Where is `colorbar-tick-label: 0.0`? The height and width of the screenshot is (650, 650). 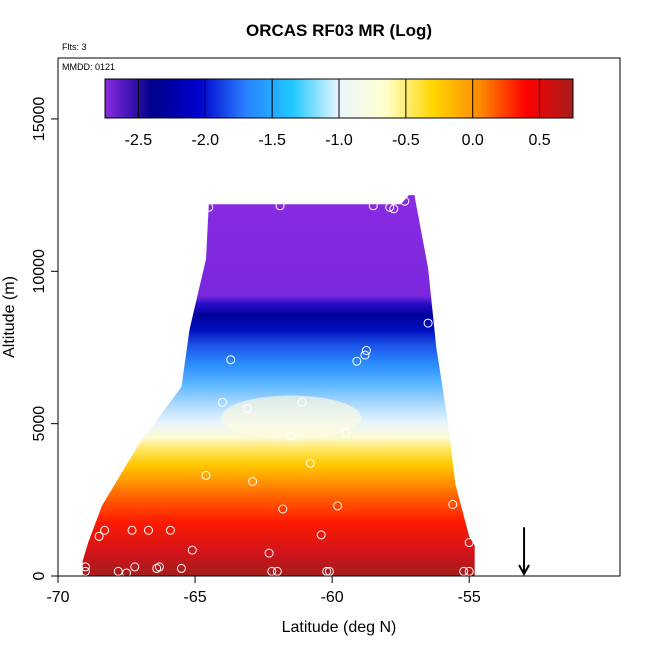
colorbar-tick-label: 0.0 is located at coordinates (473, 140).